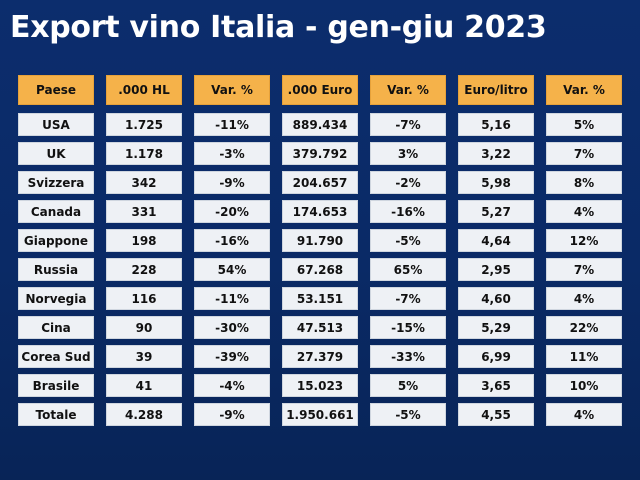 Image resolution: width=640 pixels, height=480 pixels. I want to click on cell-euro-litro: 3,22, so click(496, 153).